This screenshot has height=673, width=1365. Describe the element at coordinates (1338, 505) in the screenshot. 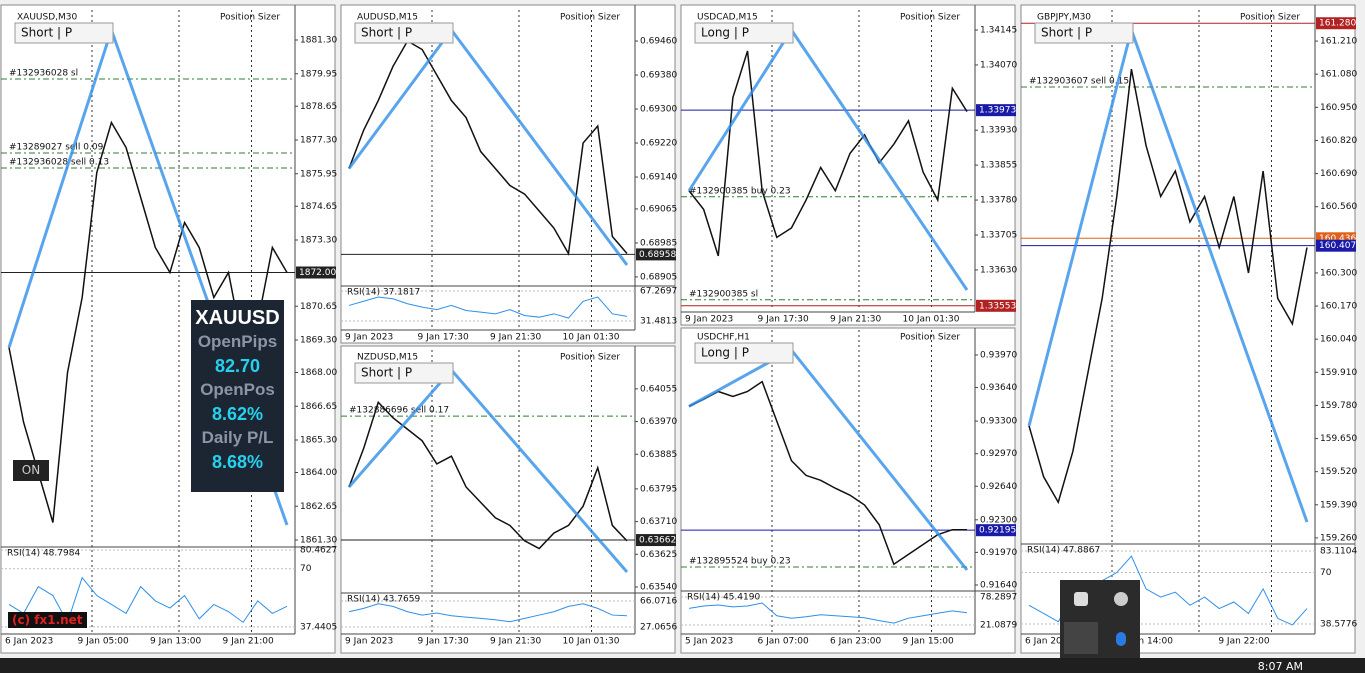

I see `y-tick-label: 159.390` at that location.